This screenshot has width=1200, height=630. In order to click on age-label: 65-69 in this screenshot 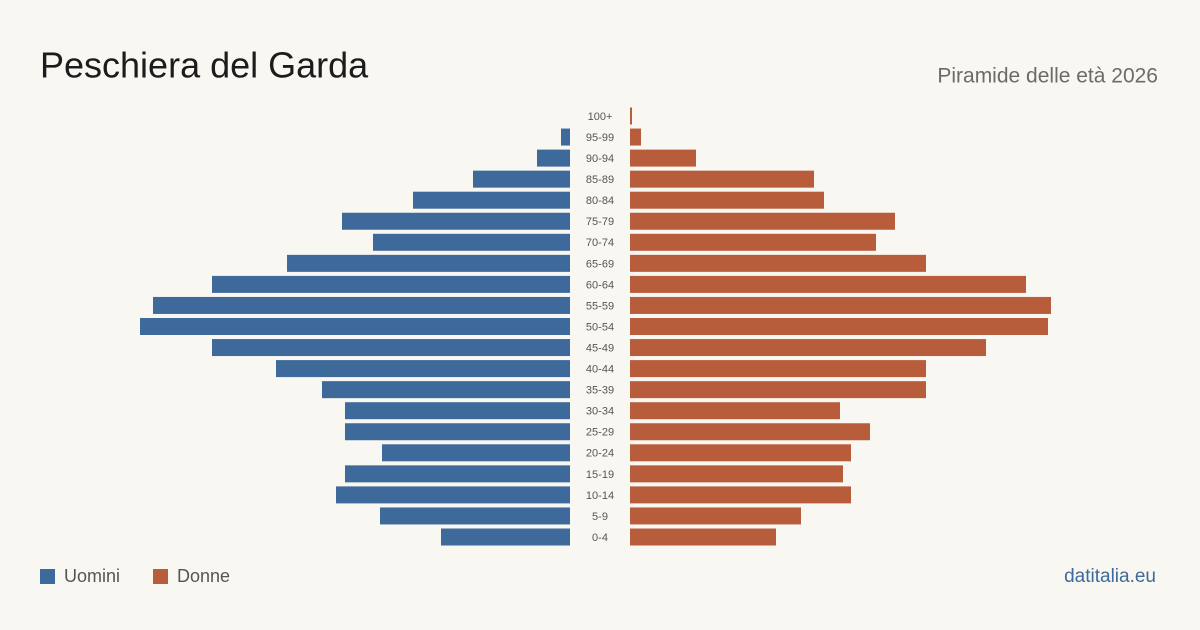, I will do `click(600, 264)`.